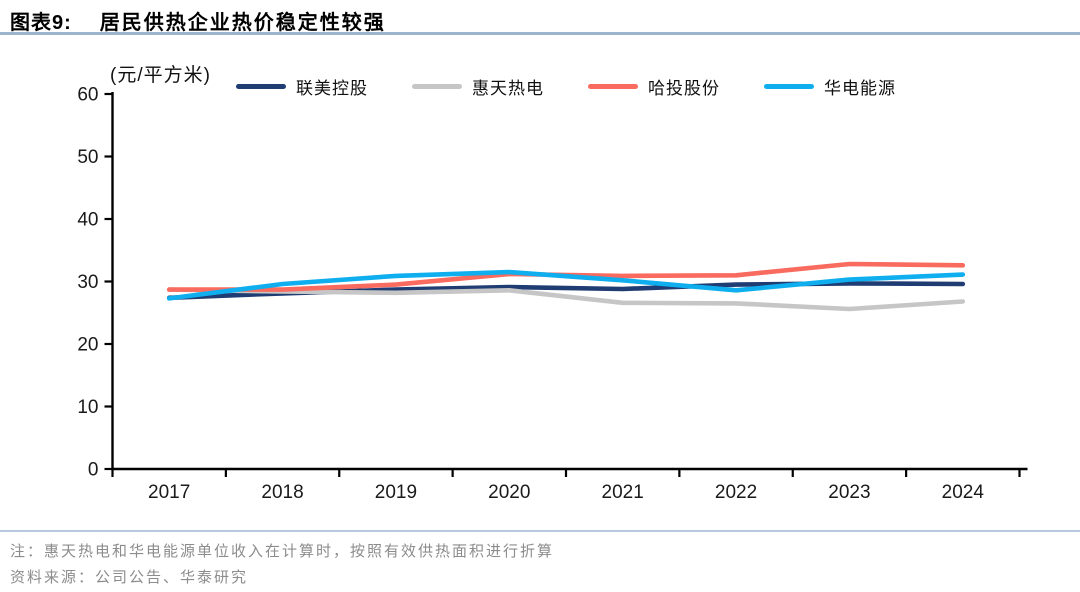 Image resolution: width=1080 pixels, height=592 pixels. What do you see at coordinates (566, 86) in the screenshot?
I see `chart-legend: 联美控股 惠天热电 哈投股份 华电能源` at bounding box center [566, 86].